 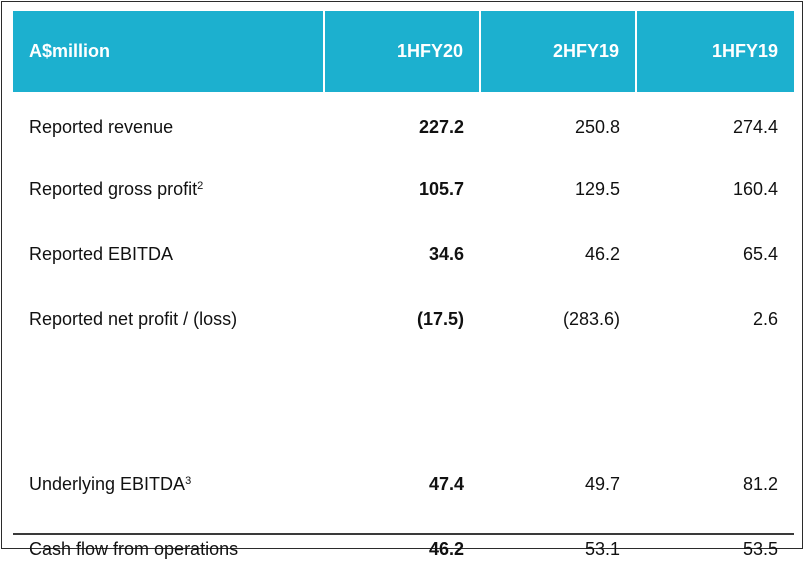 I want to click on cell-1hfy19: 53.5, so click(x=760, y=549).